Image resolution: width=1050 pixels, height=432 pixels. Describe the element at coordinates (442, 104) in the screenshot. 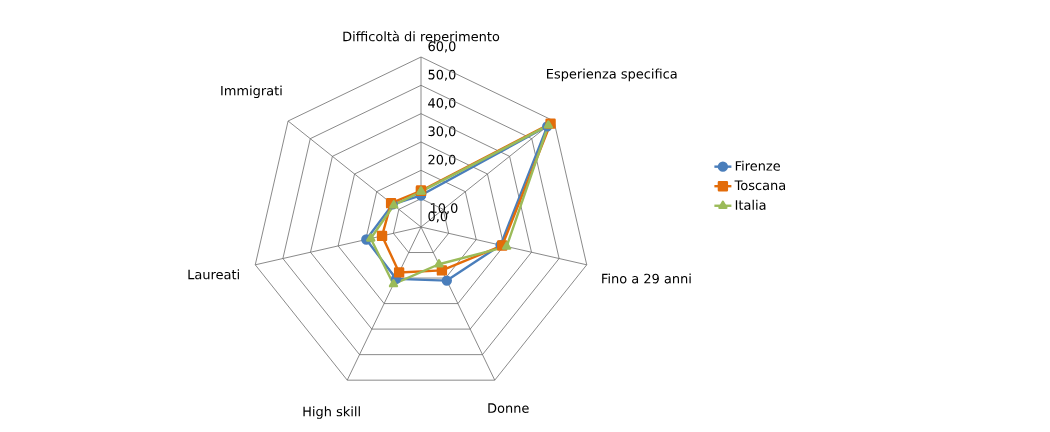

I see `y-tick-label: 40,0` at that location.